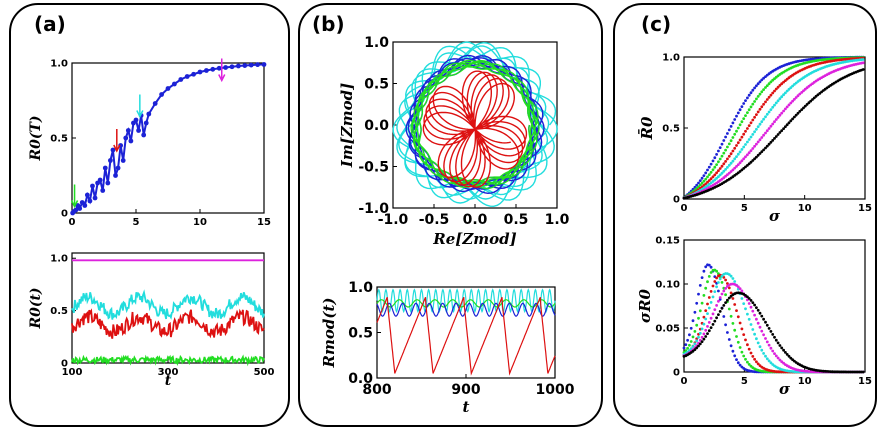 Image resolution: width=881 pixels, height=436 pixels. What do you see at coordinates (646, 128) in the screenshot?
I see `y-axis-label: R̄0` at bounding box center [646, 128].